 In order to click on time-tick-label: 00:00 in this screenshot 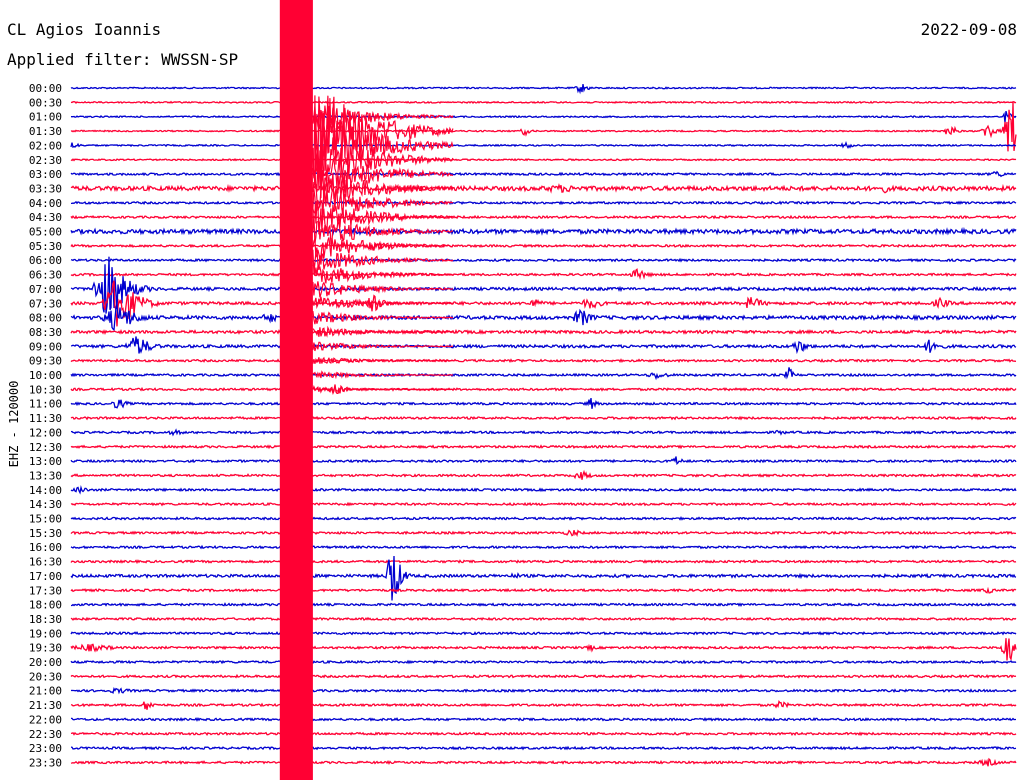, I will do `click(45, 88)`.